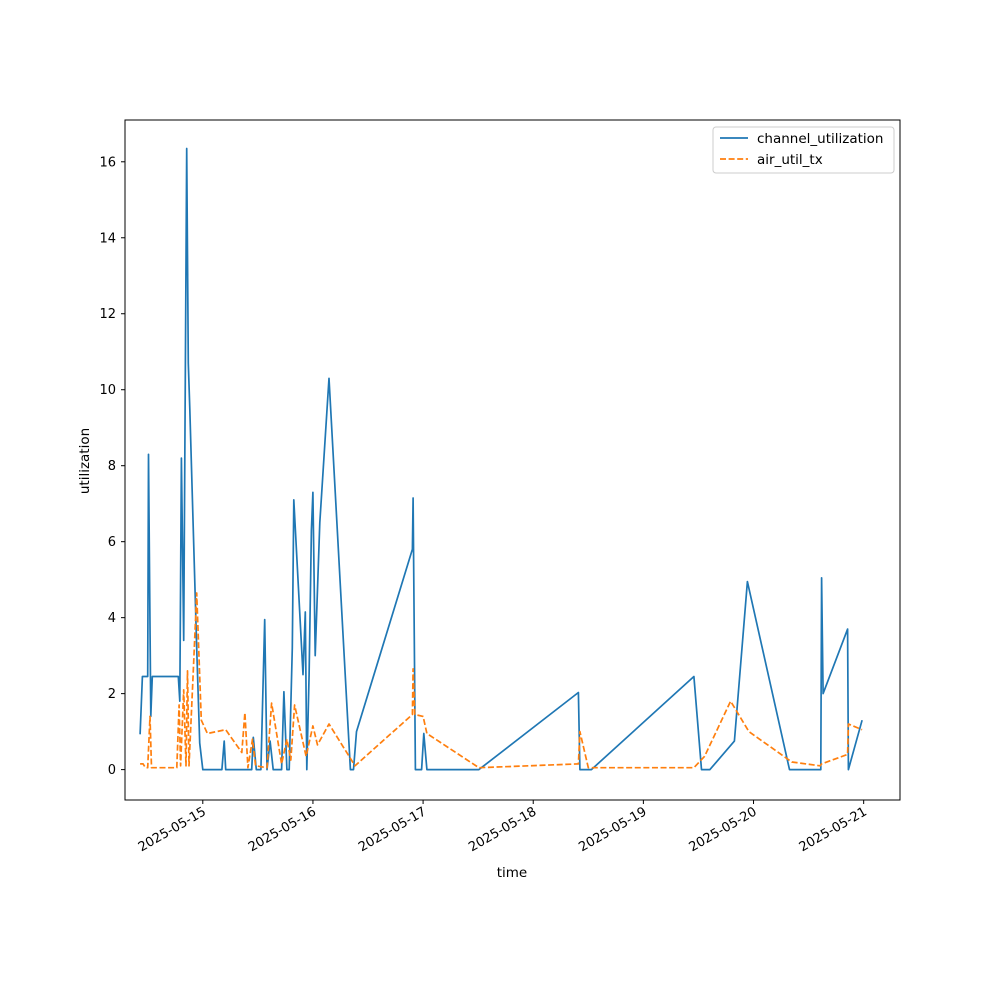 The image size is (1000, 1000). I want to click on series-line-air-util-tx, so click(501, 680).